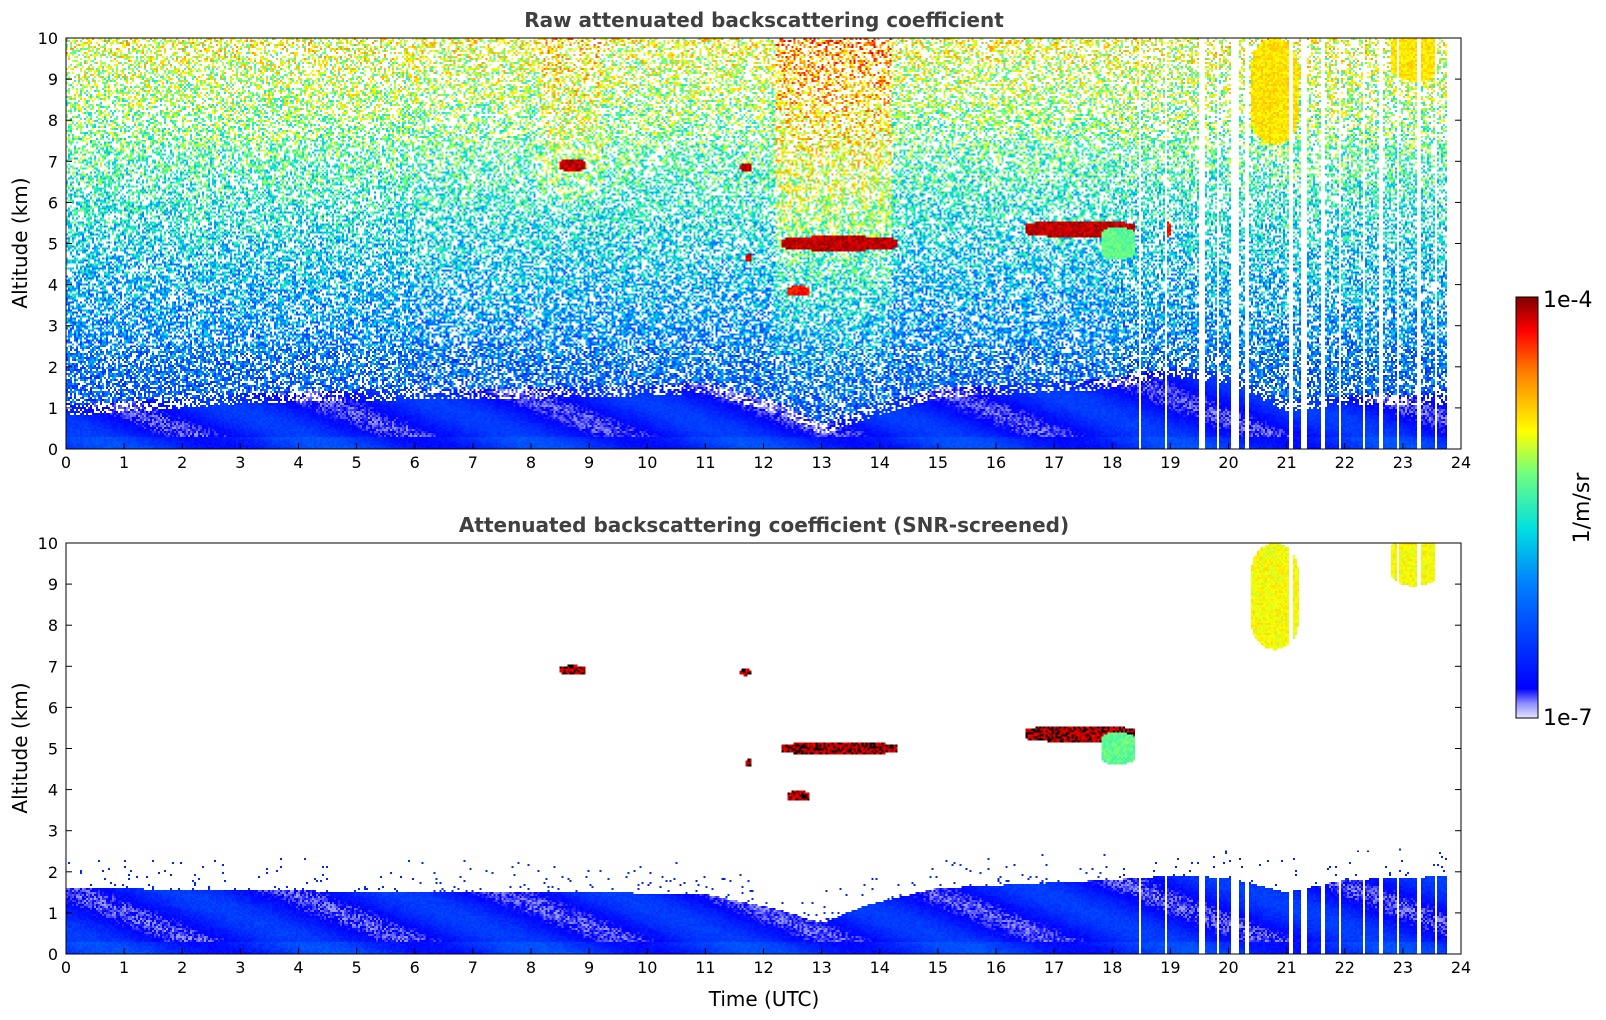 Image resolution: width=1606 pixels, height=1020 pixels. What do you see at coordinates (1527, 507) in the screenshot?
I see `colorbar-gradient` at bounding box center [1527, 507].